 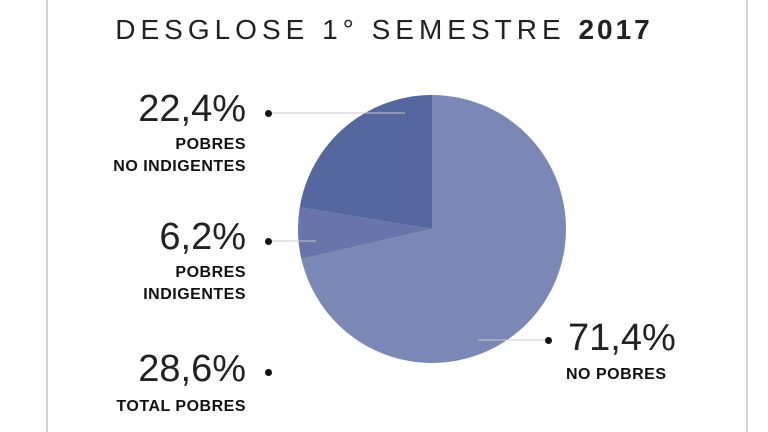 I want to click on right-frame-line, so click(x=747, y=216).